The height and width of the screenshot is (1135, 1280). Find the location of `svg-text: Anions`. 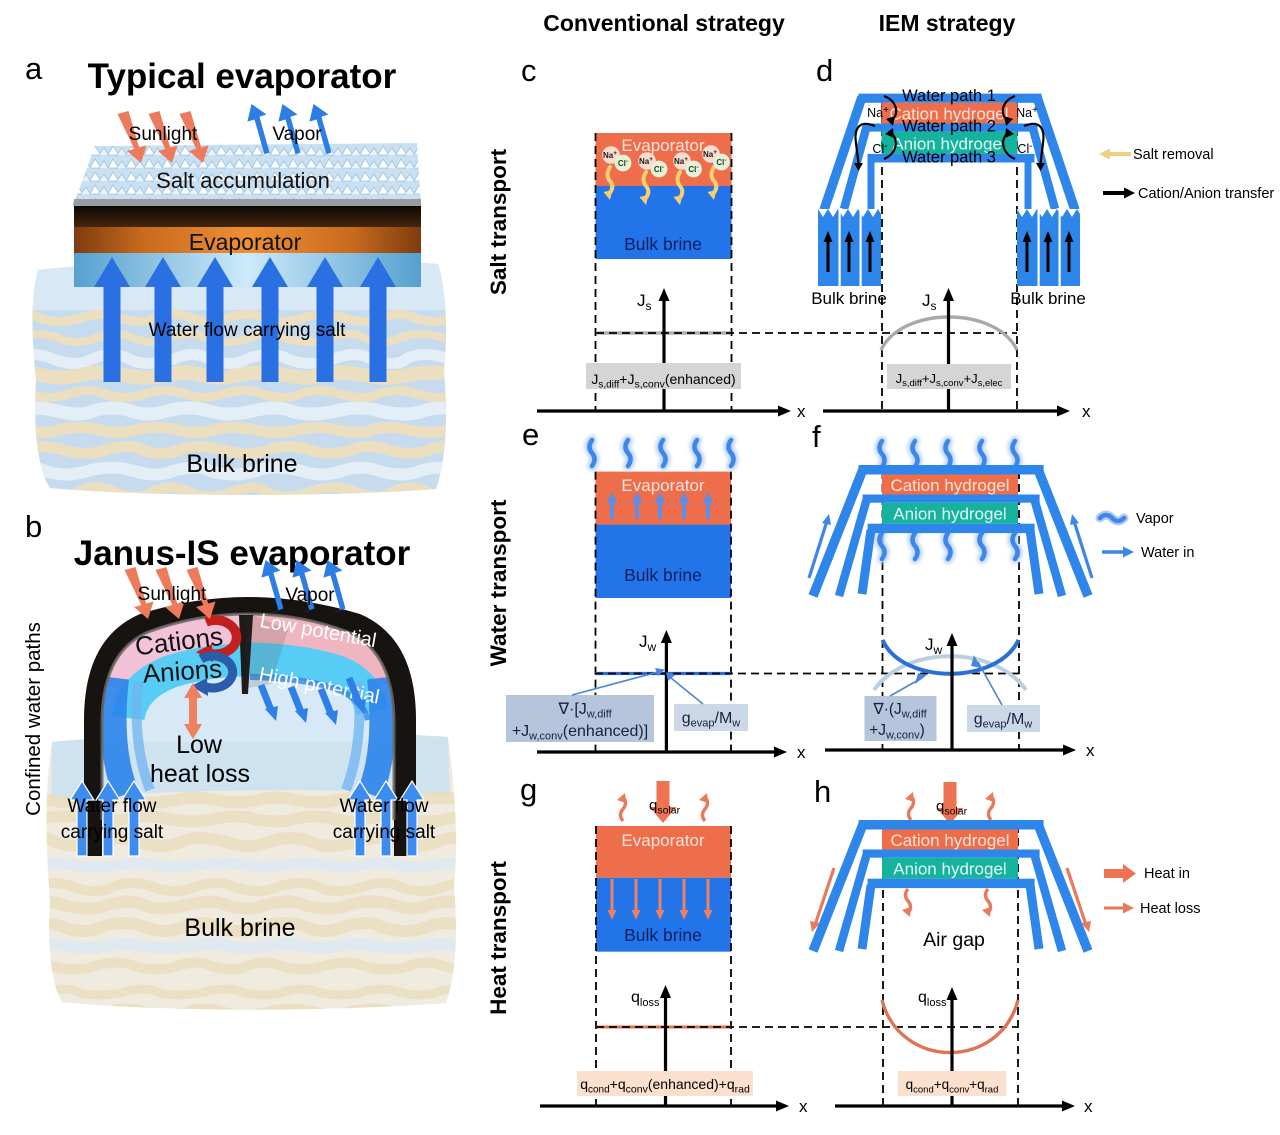

svg-text: Anions is located at coordinates (182, 670).